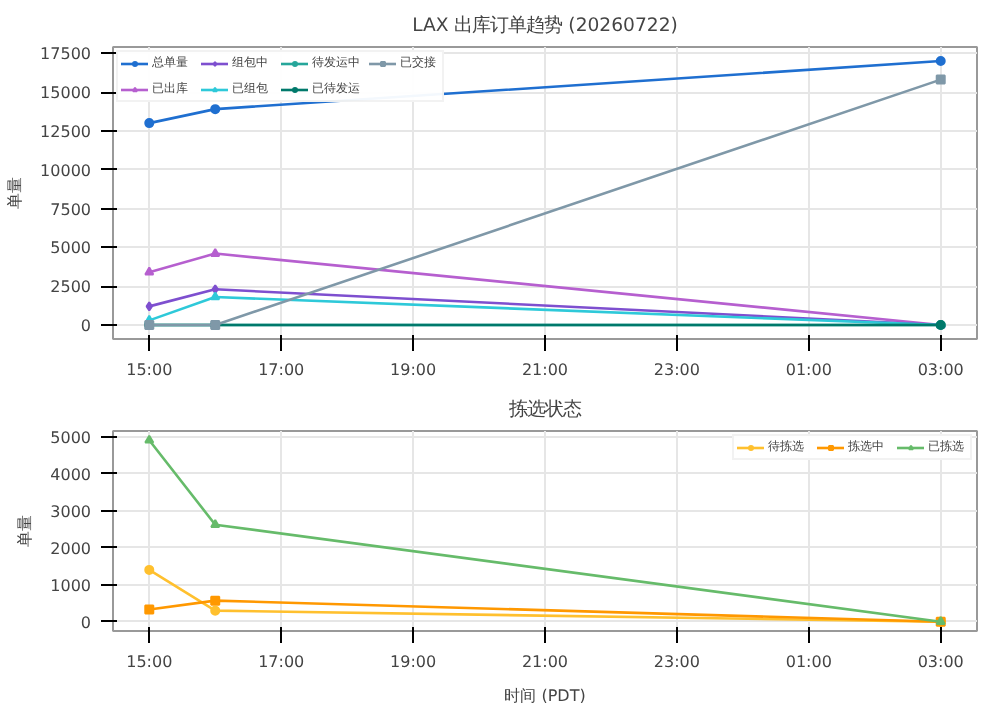 Image resolution: width=1000 pixels, height=710 pixels. What do you see at coordinates (70, 511) in the screenshot?
I see `y-tick-label: 3000` at bounding box center [70, 511].